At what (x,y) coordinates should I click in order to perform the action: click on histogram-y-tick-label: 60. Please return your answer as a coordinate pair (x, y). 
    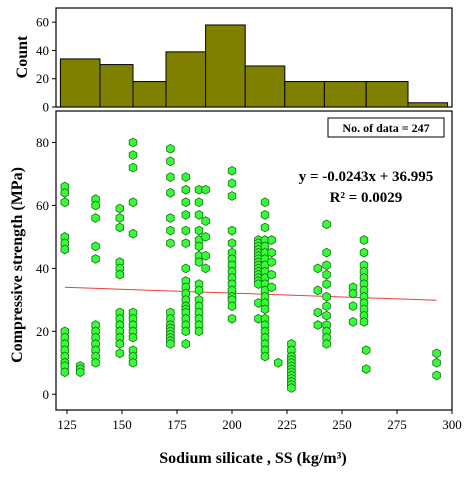
    Looking at the image, I should click on (42, 22).